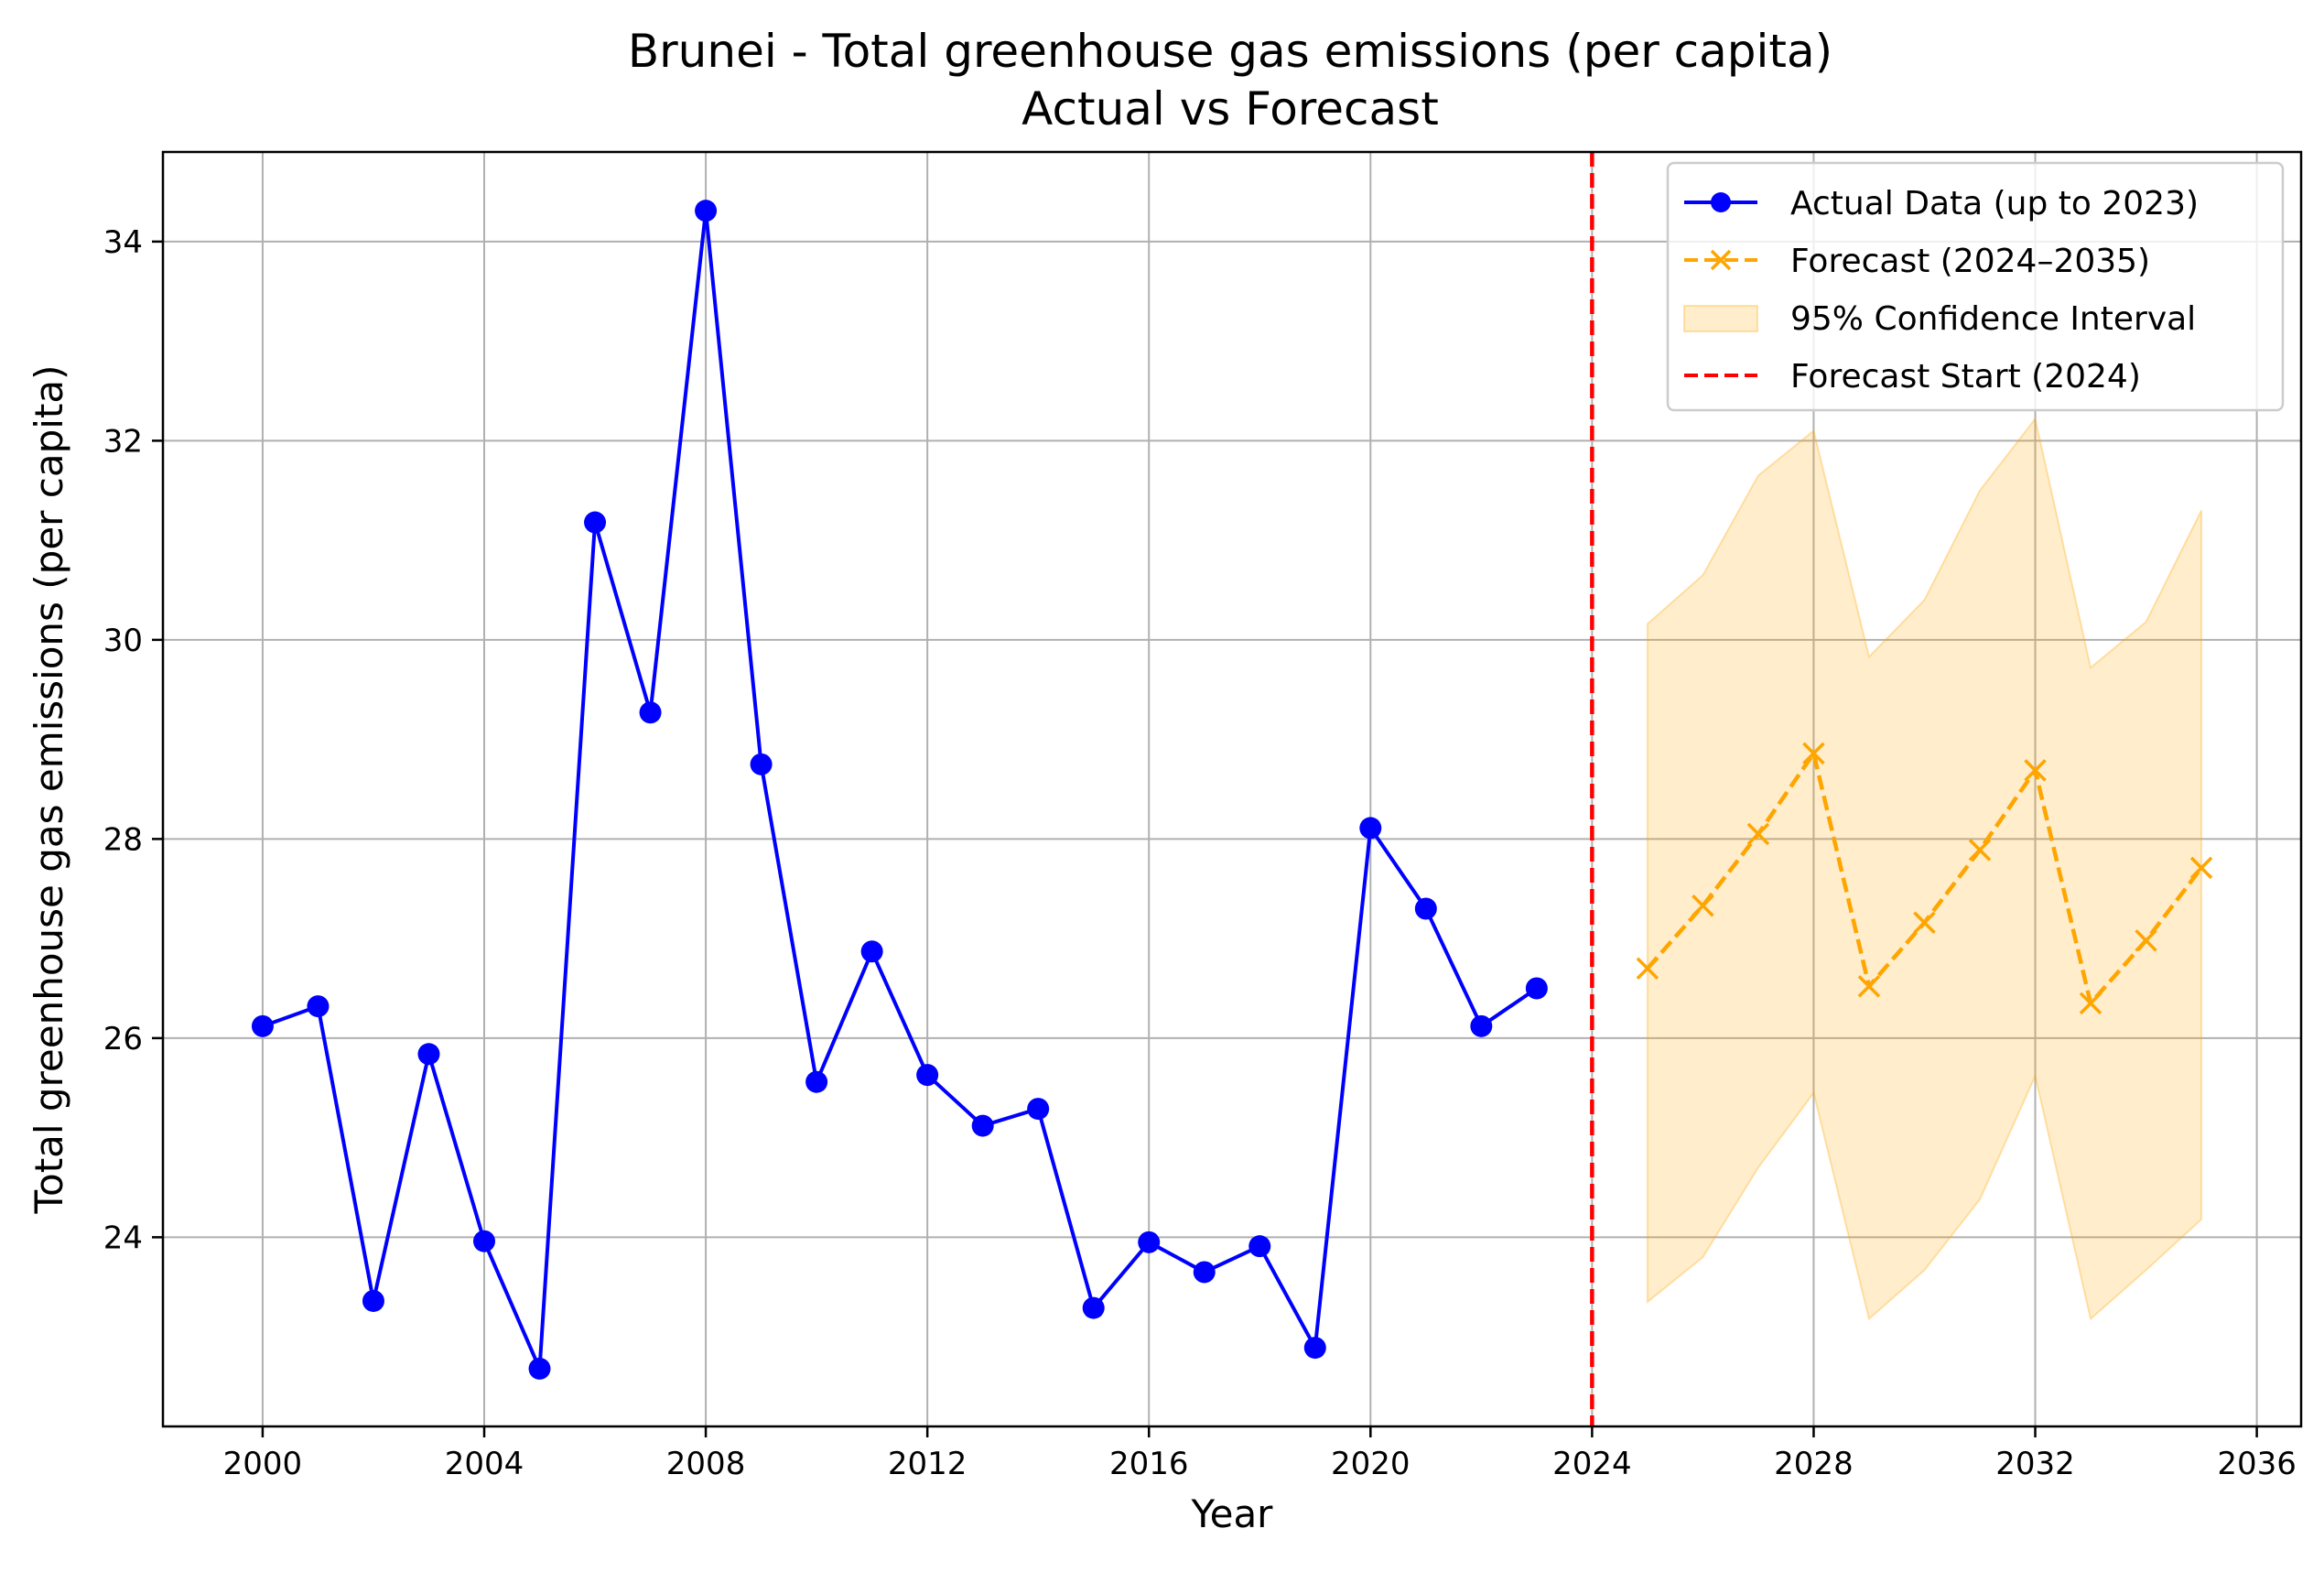 The height and width of the screenshot is (1572, 2324). What do you see at coordinates (927, 1464) in the screenshot?
I see `x-tick-label: 2012` at bounding box center [927, 1464].